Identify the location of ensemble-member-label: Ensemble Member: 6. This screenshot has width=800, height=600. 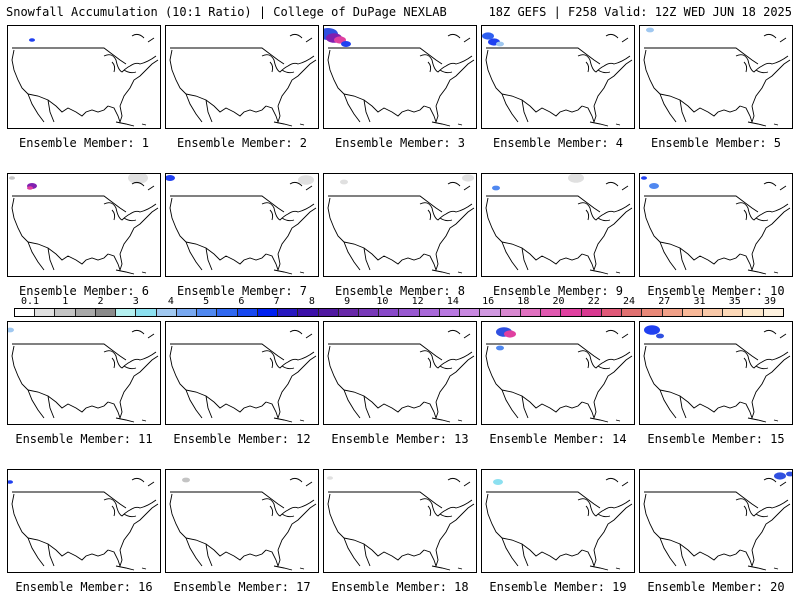
(84, 291).